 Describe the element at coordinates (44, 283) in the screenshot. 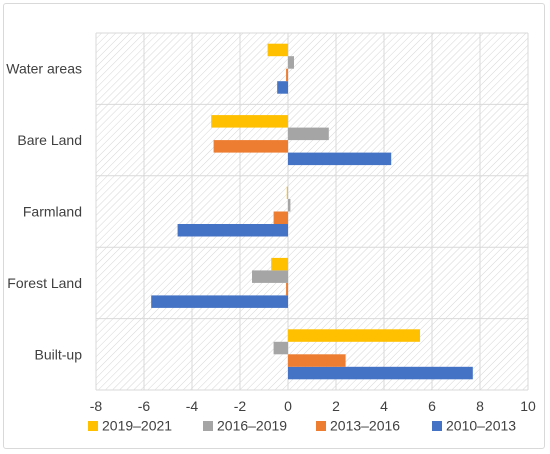

I see `category-label: Forest Land` at that location.